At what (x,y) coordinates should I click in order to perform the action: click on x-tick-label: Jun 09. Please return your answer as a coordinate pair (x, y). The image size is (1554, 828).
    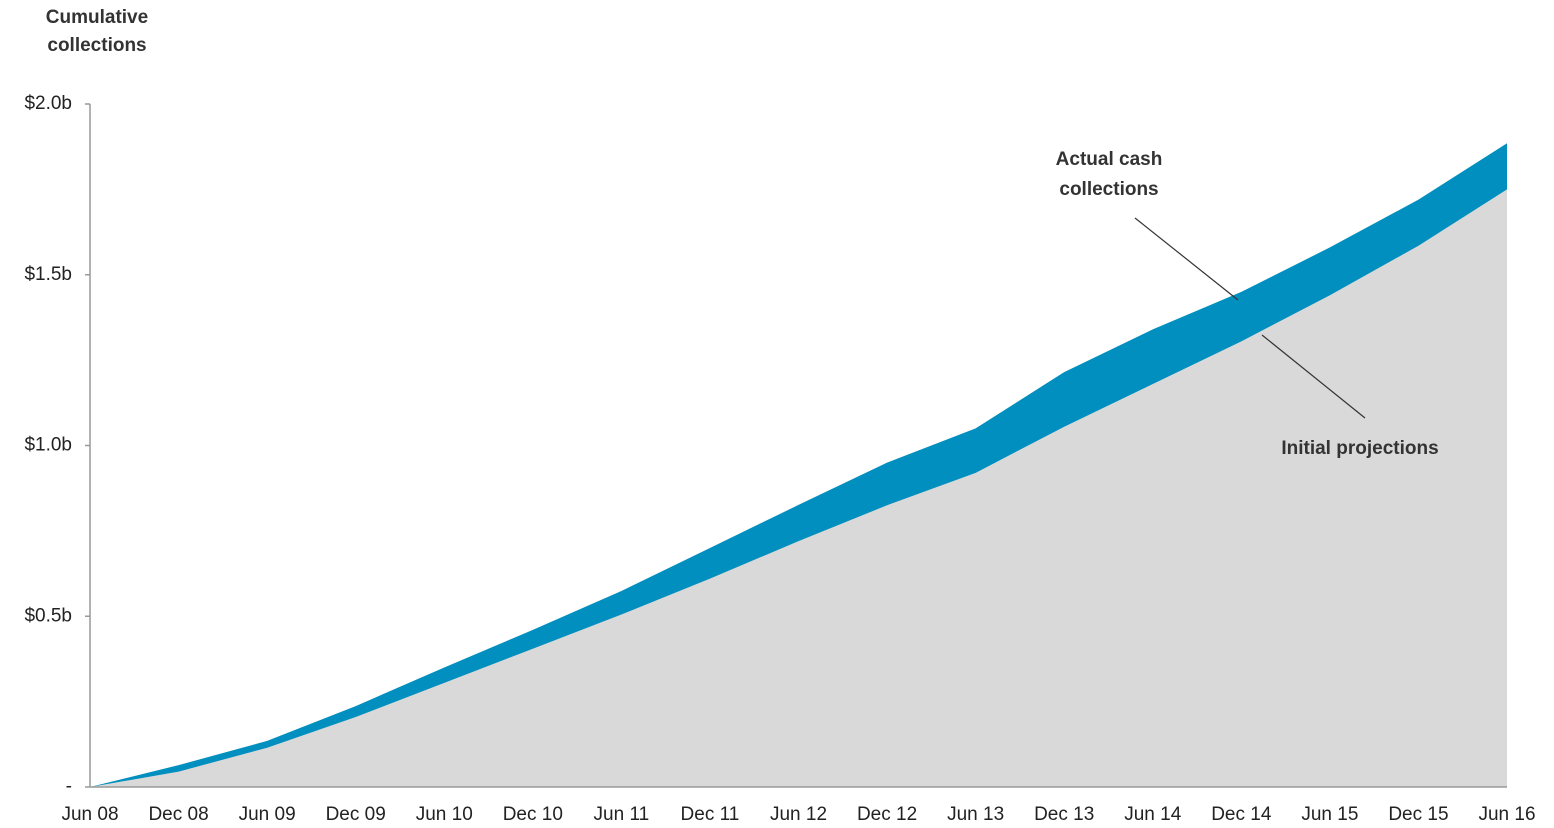
    Looking at the image, I should click on (267, 814).